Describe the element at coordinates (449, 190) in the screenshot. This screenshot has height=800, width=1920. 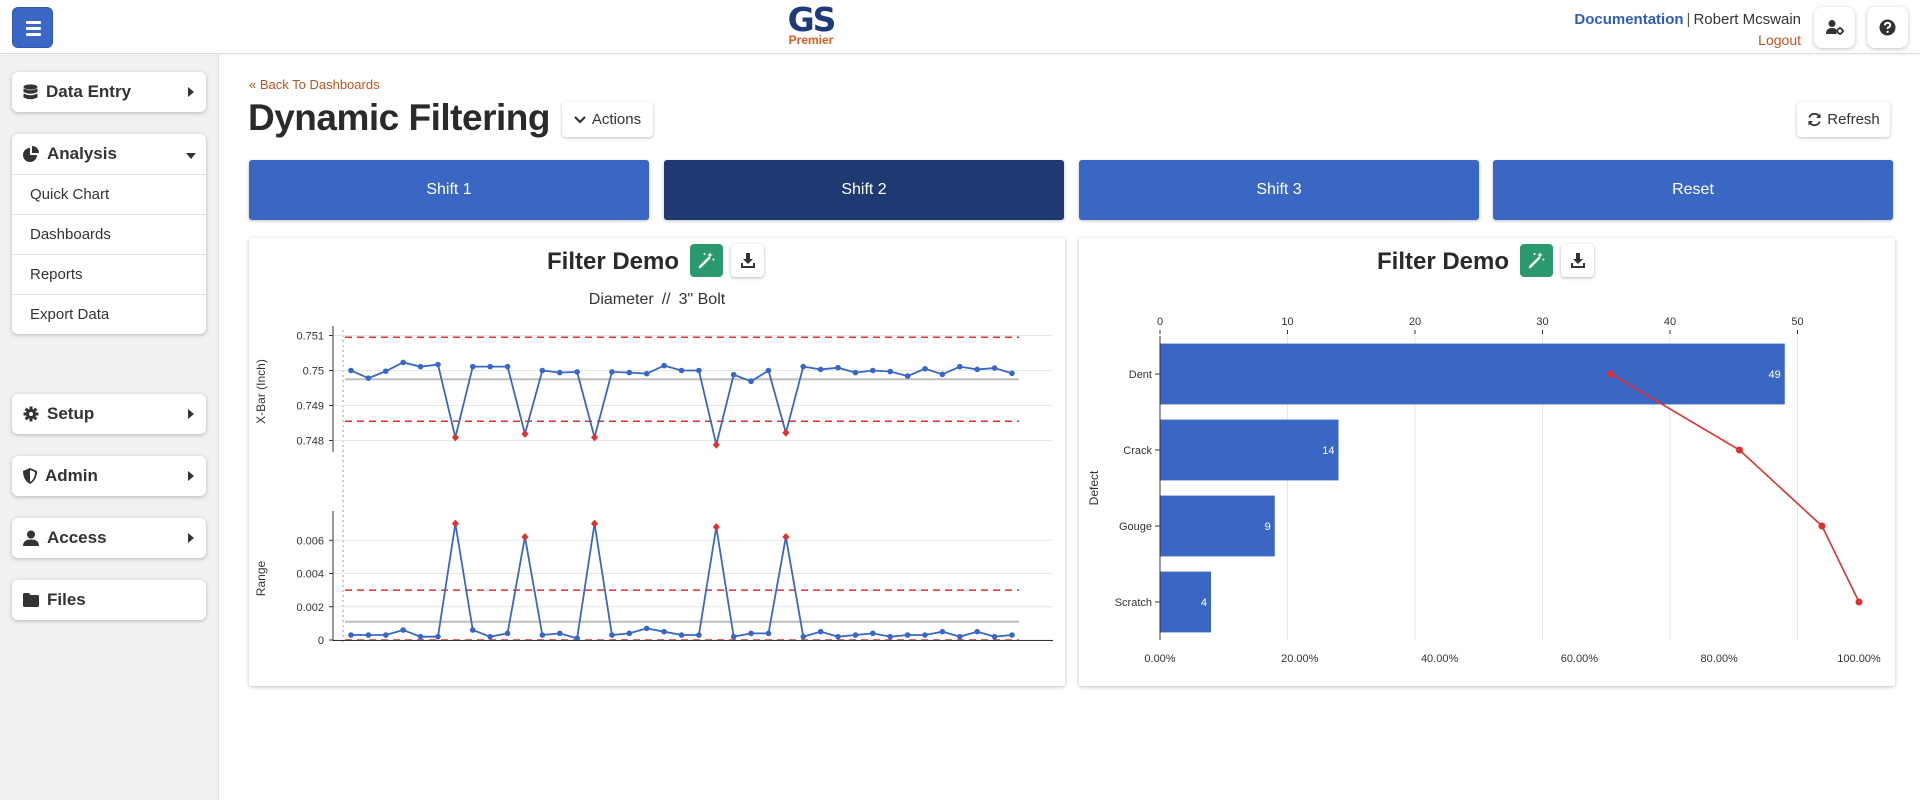
I see `filter-button-shift-1: Shift 1` at that location.